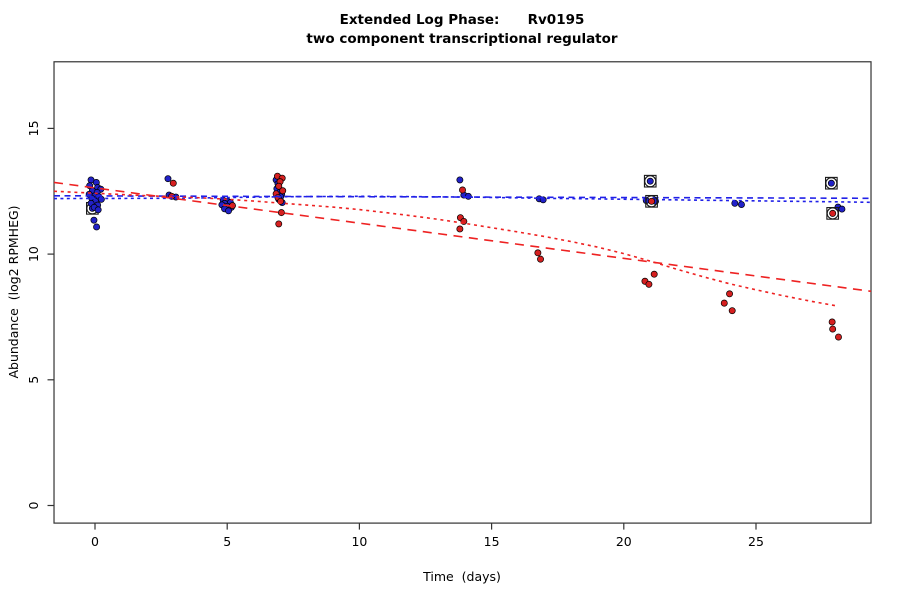 The height and width of the screenshot is (600, 900). What do you see at coordinates (624, 541) in the screenshot?
I see `x-tick-label: 20` at bounding box center [624, 541].